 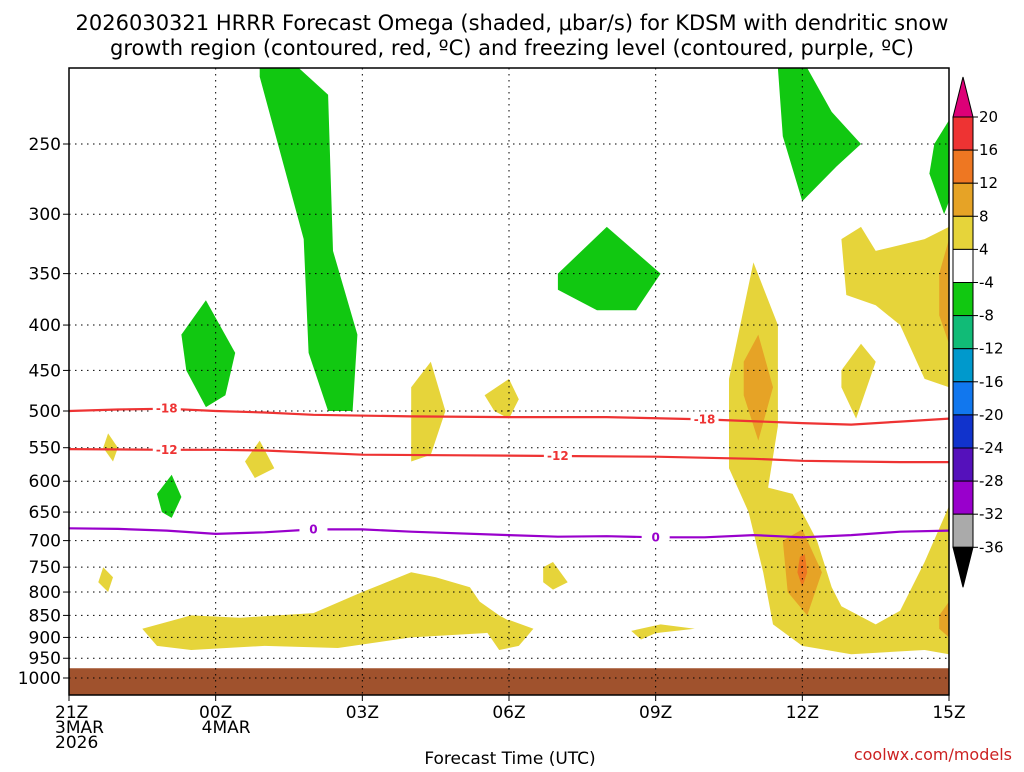 I want to click on colorbar-label-11: -28, so click(x=991, y=481).